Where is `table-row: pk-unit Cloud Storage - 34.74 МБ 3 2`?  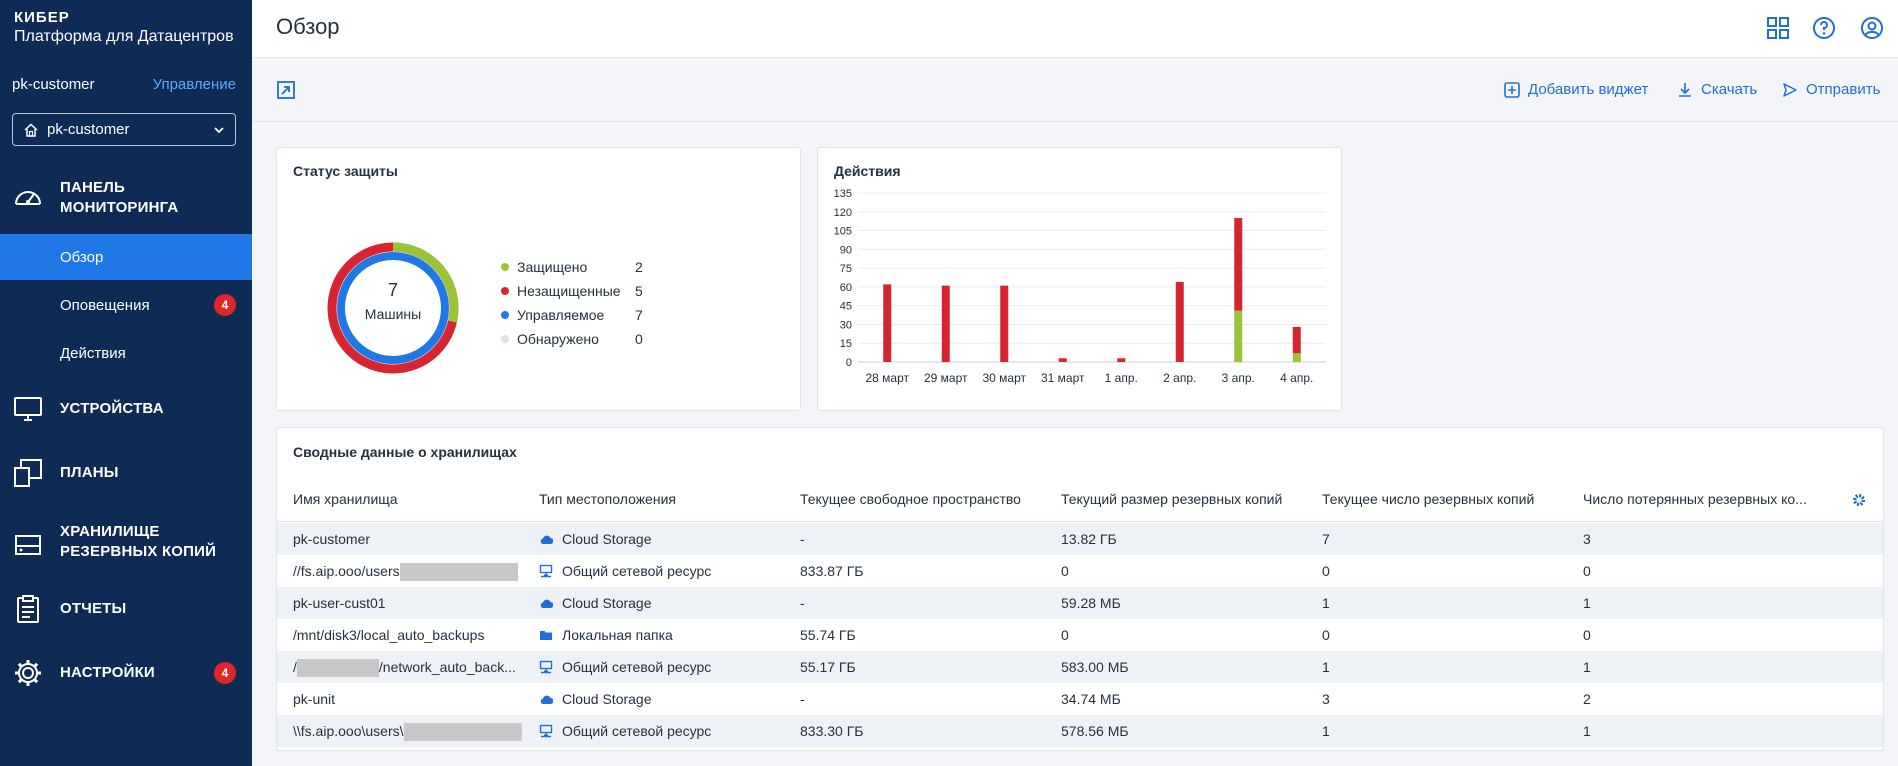
table-row: pk-unit Cloud Storage - 34.74 МБ 3 2 is located at coordinates (1080, 699).